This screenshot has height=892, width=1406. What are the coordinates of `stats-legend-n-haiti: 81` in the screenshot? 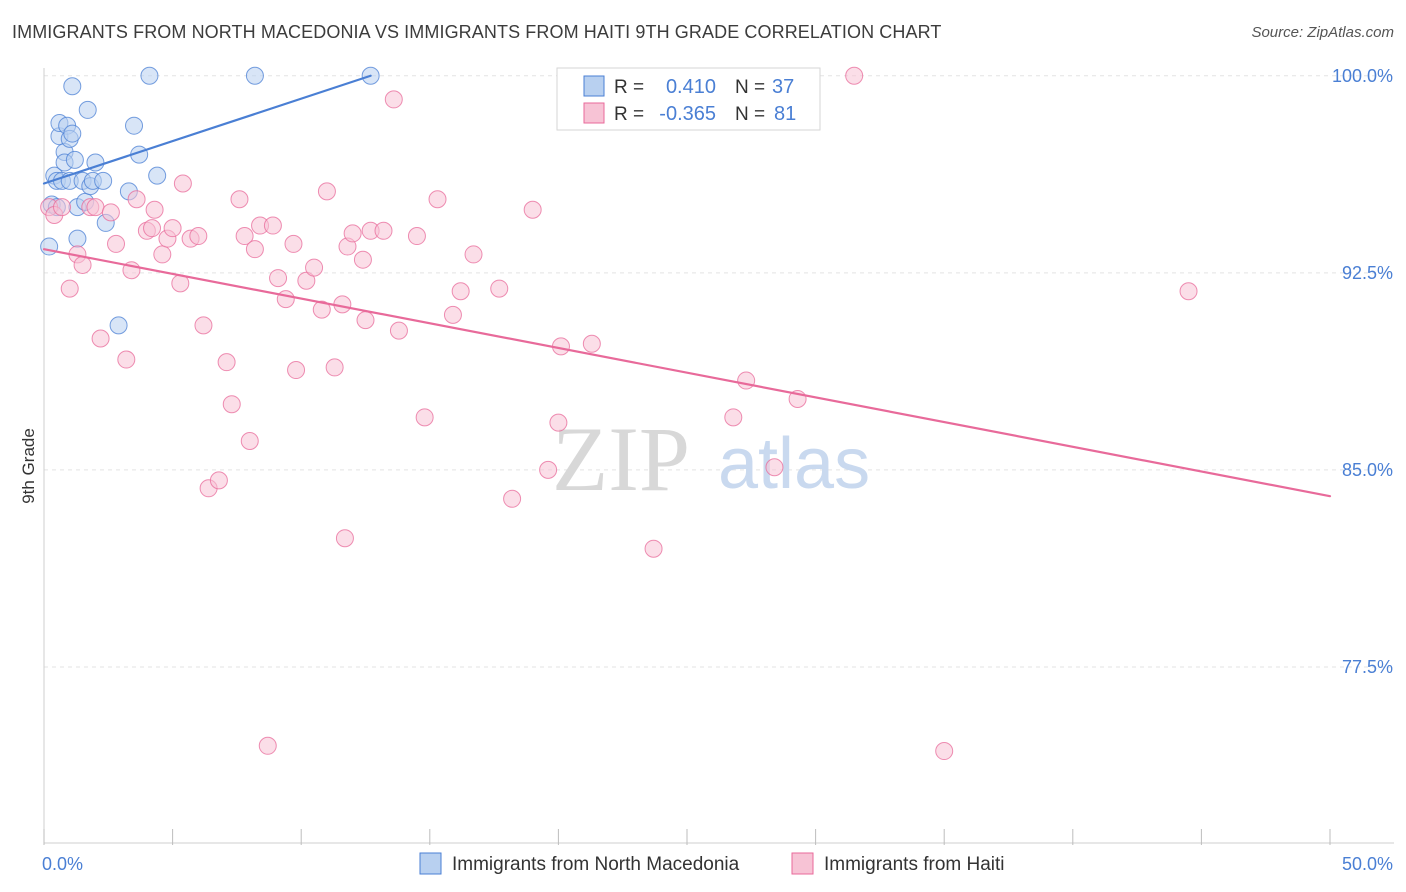 It's located at (785, 114).